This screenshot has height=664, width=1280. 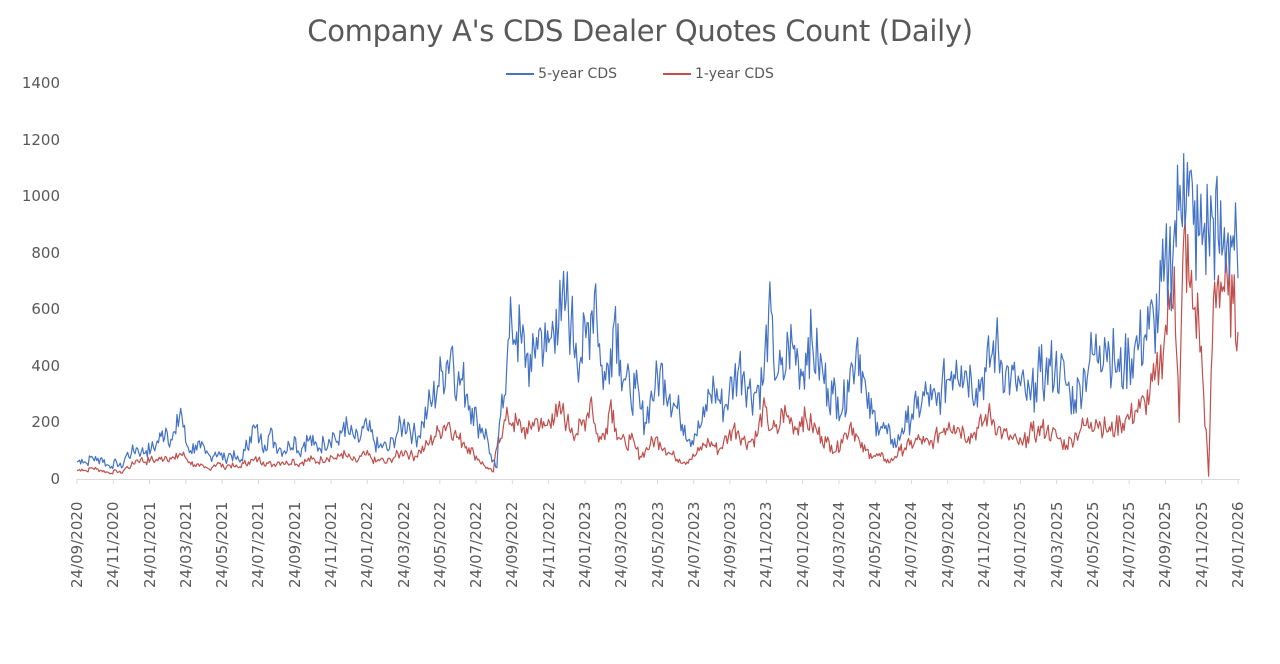 I want to click on x-tick-label: 24/11/2022, so click(x=548, y=544).